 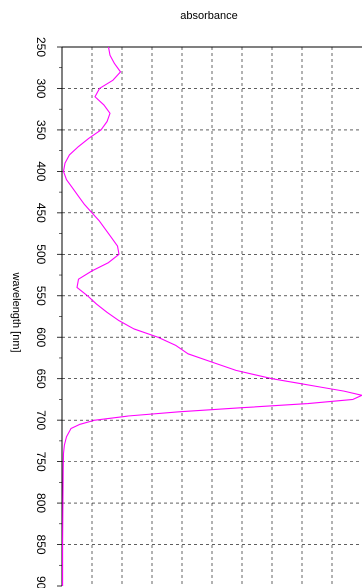 What do you see at coordinates (41, 545) in the screenshot?
I see `wavelength-tick-label: 850` at bounding box center [41, 545].